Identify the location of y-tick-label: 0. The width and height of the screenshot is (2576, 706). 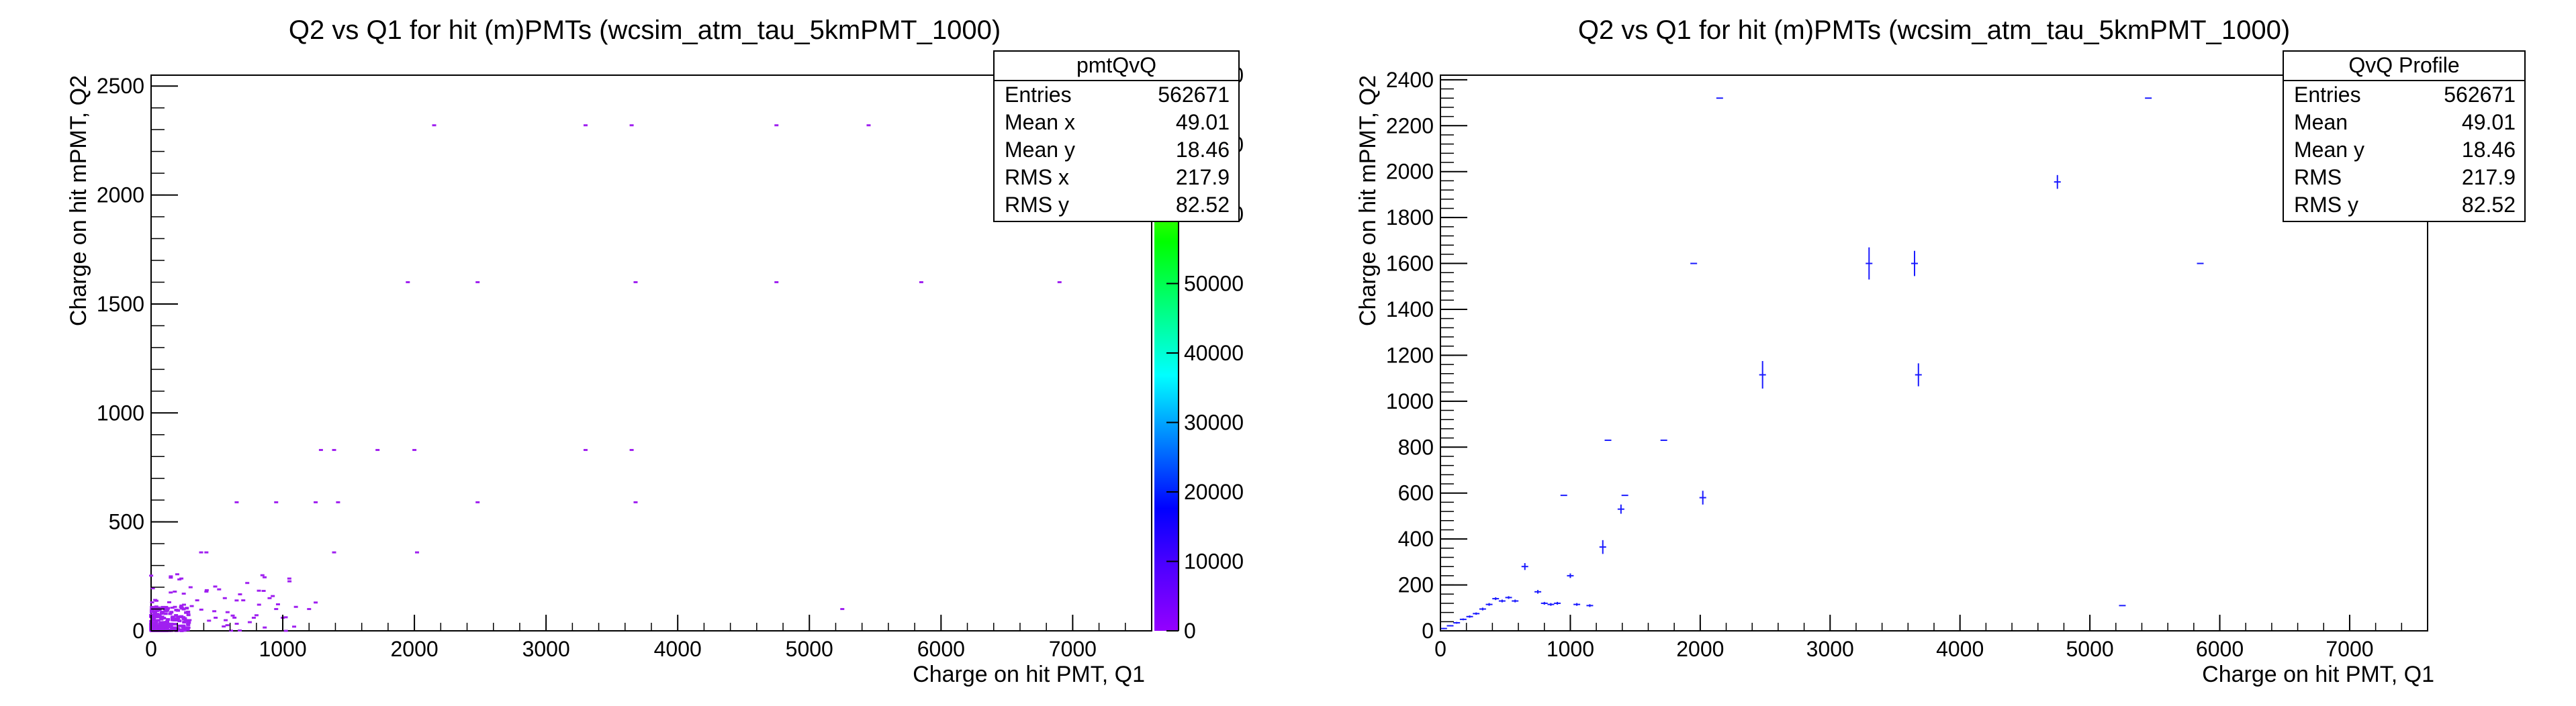
(138, 631).